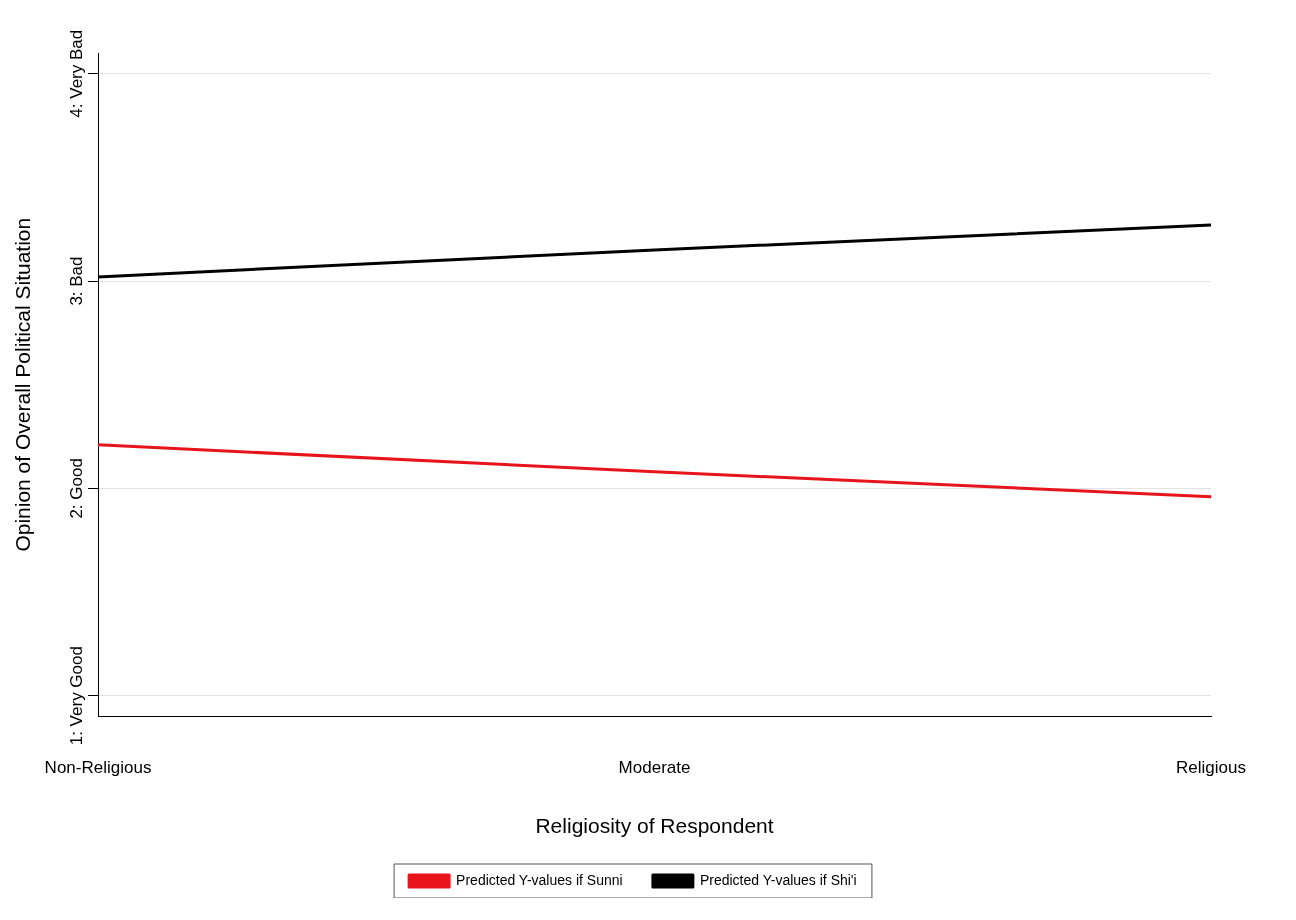 The height and width of the screenshot is (920, 1296). I want to click on x-tick-label: Religious, so click(1211, 768).